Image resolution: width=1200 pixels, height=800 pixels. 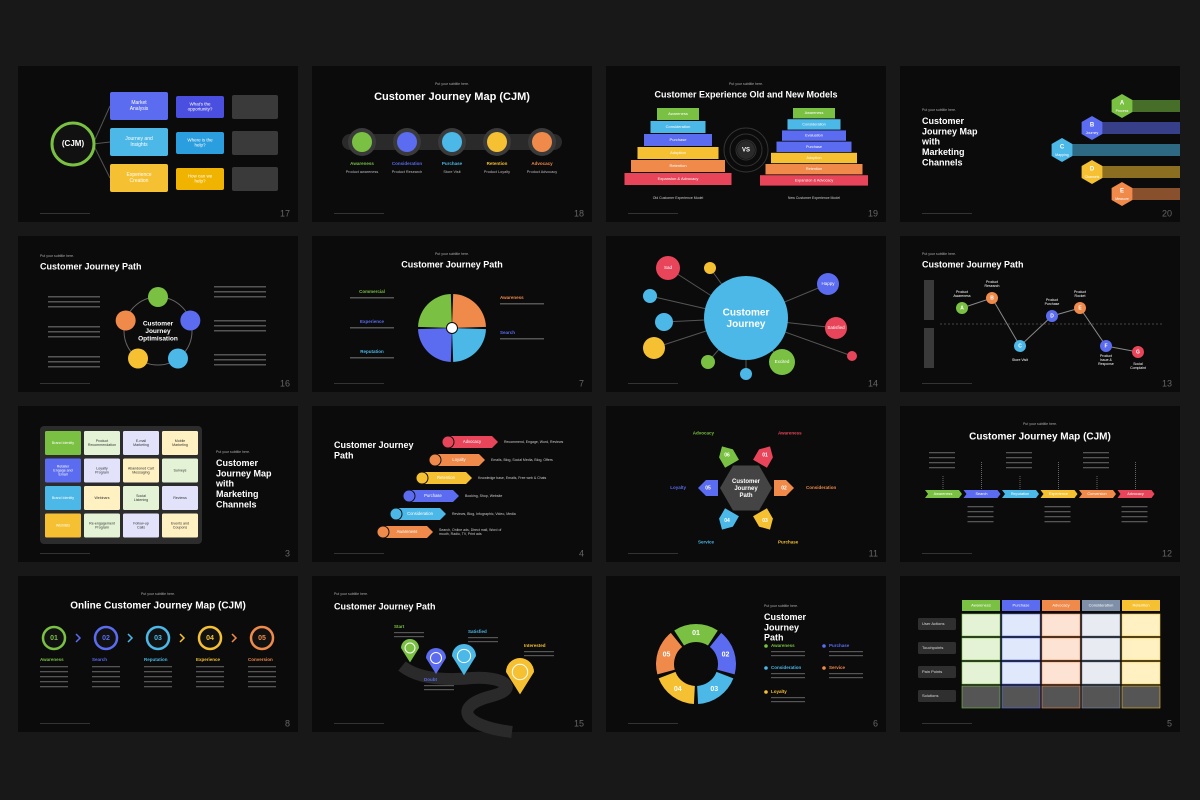 What do you see at coordinates (208, 659) in the screenshot?
I see `label: Experience` at bounding box center [208, 659].